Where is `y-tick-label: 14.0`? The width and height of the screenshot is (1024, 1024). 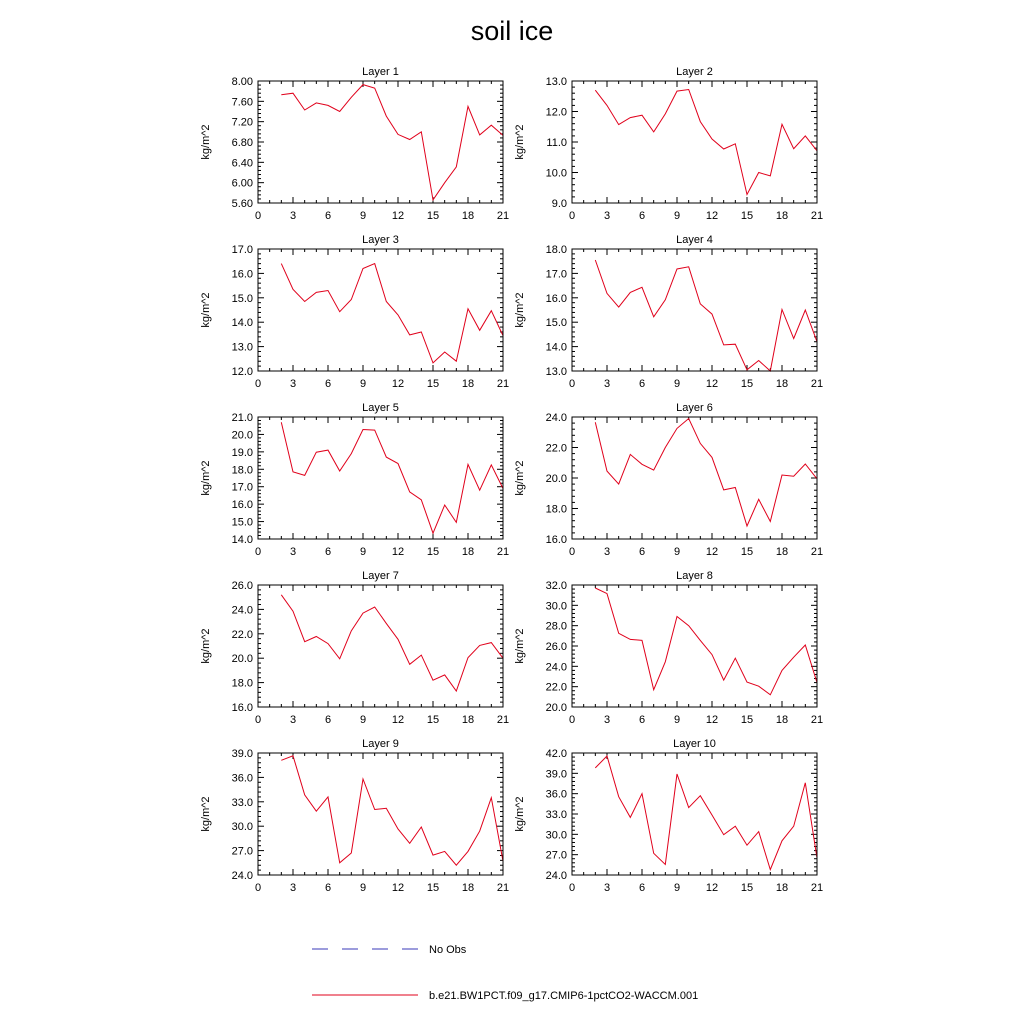 y-tick-label: 14.0 is located at coordinates (242, 540).